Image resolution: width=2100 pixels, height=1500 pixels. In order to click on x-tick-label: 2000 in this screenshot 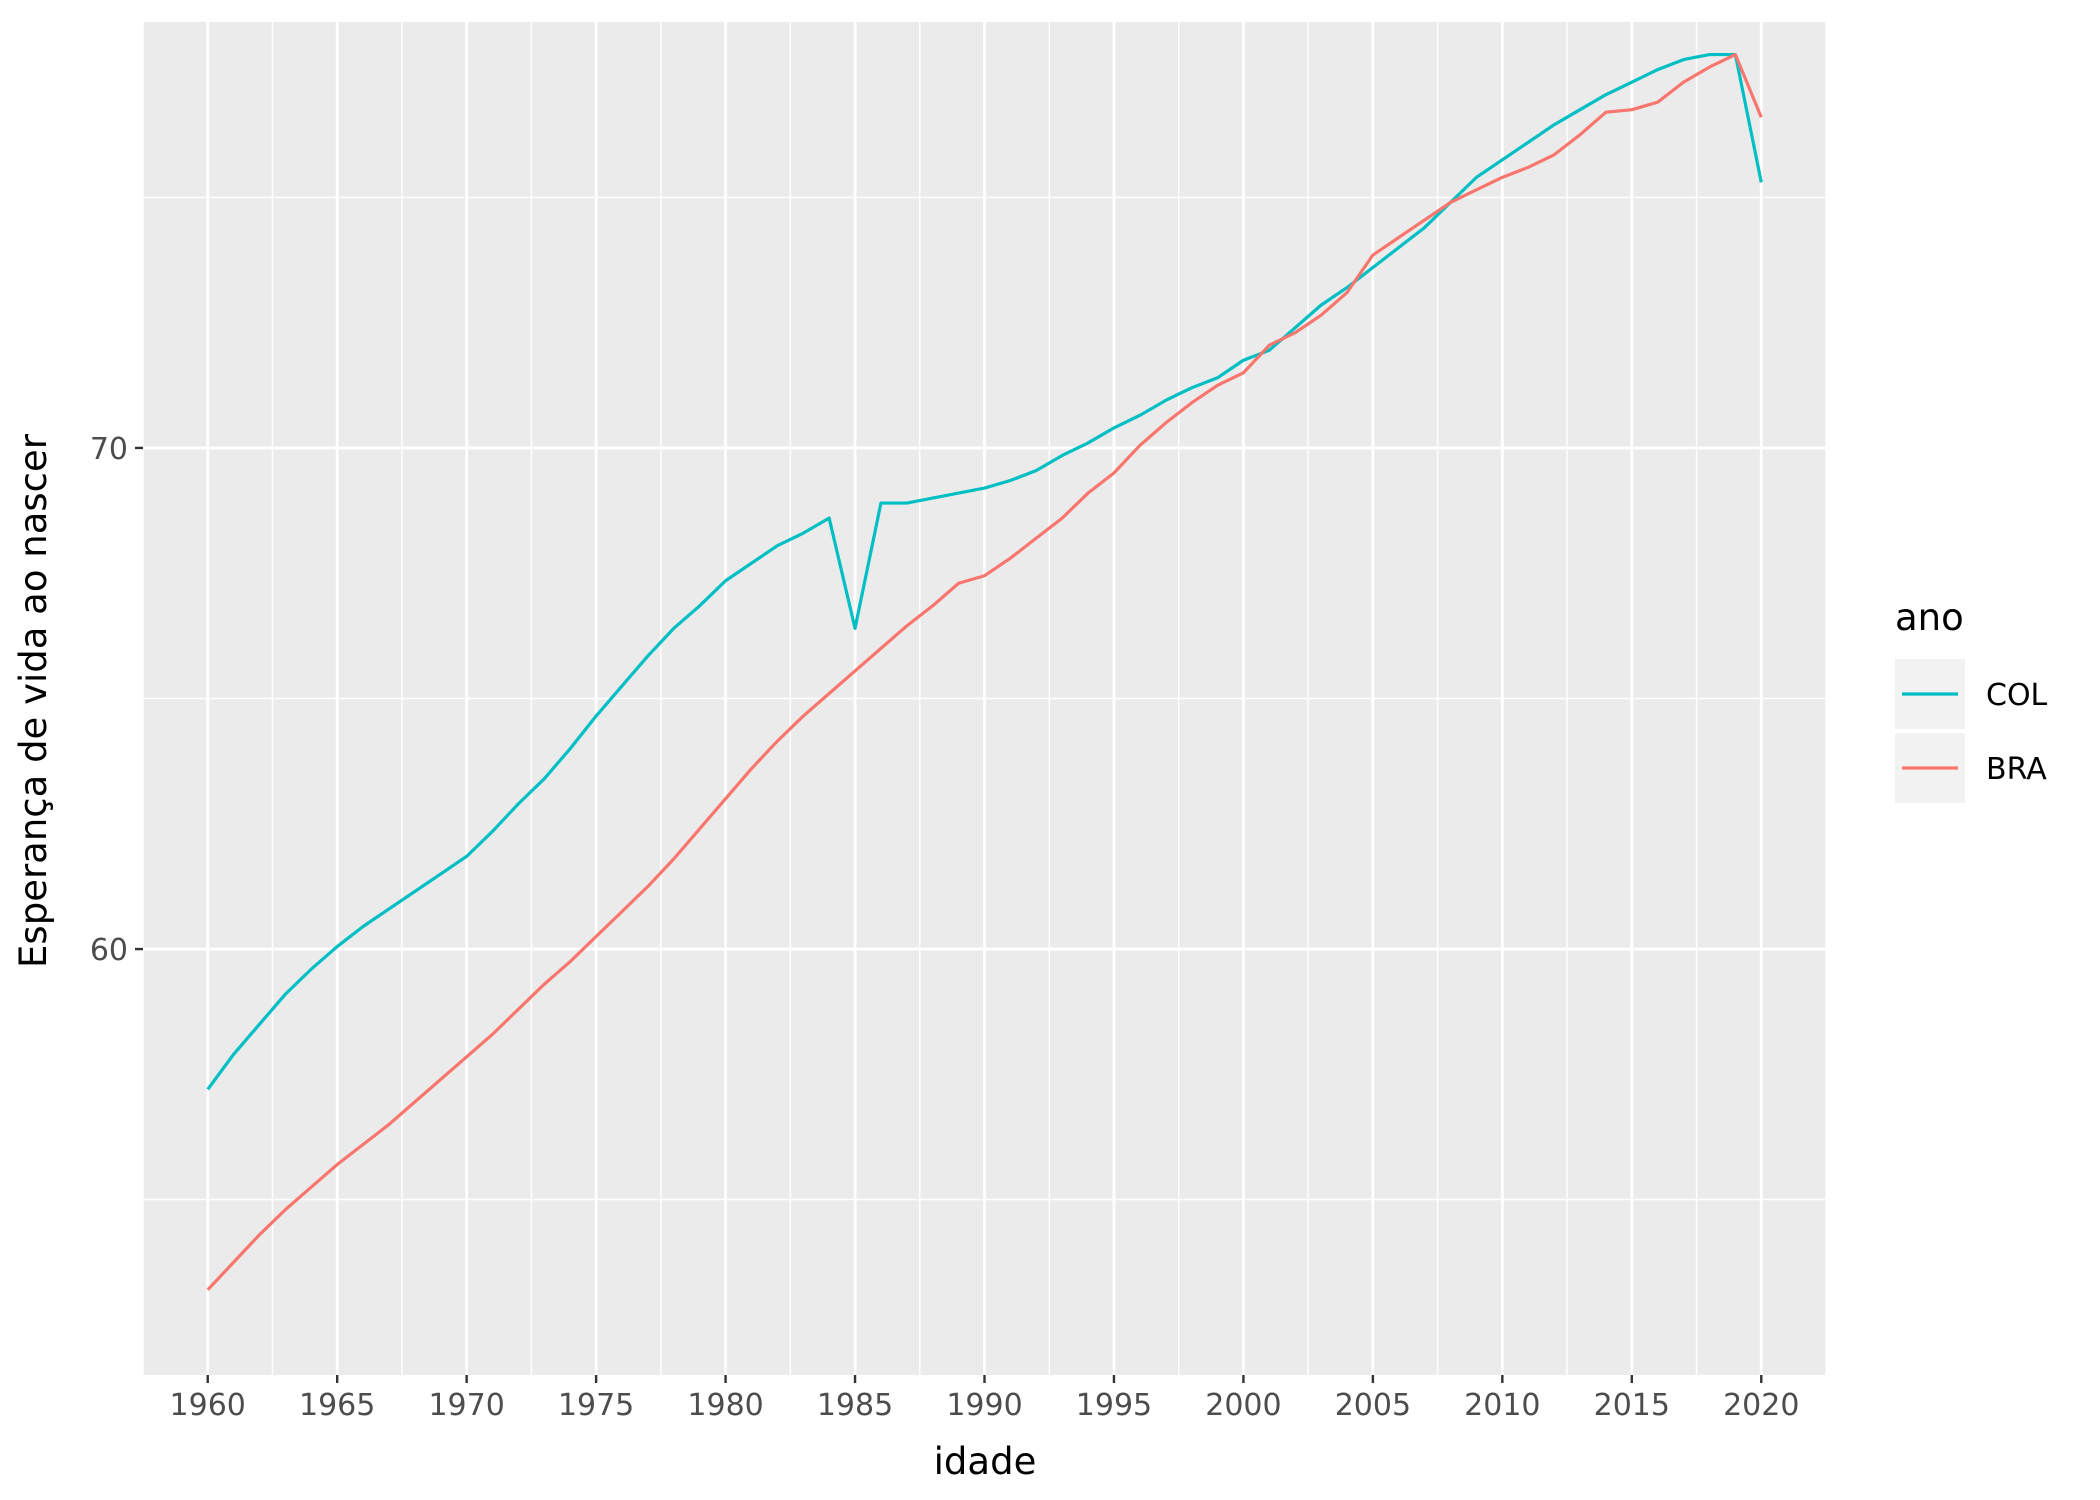, I will do `click(1243, 1405)`.